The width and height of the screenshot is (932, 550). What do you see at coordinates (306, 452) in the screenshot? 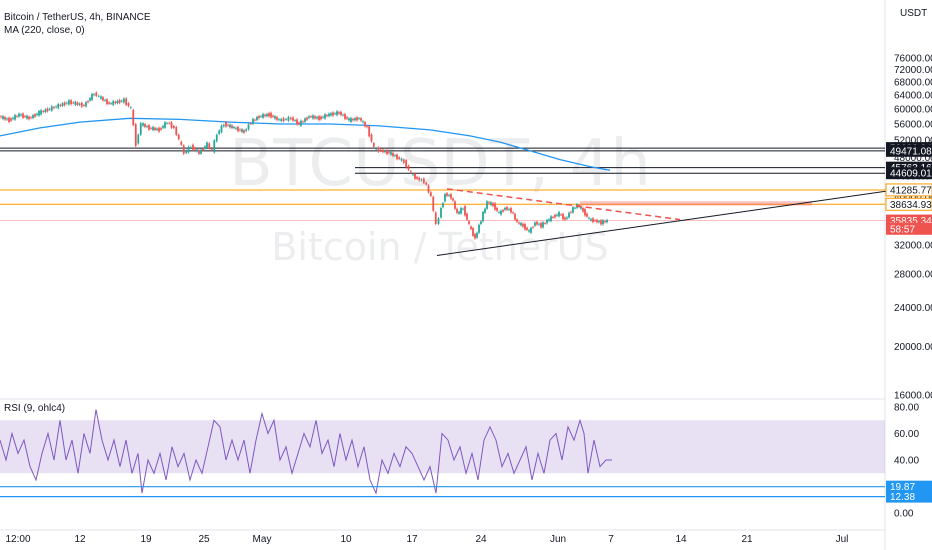
I see `rsi-line` at bounding box center [306, 452].